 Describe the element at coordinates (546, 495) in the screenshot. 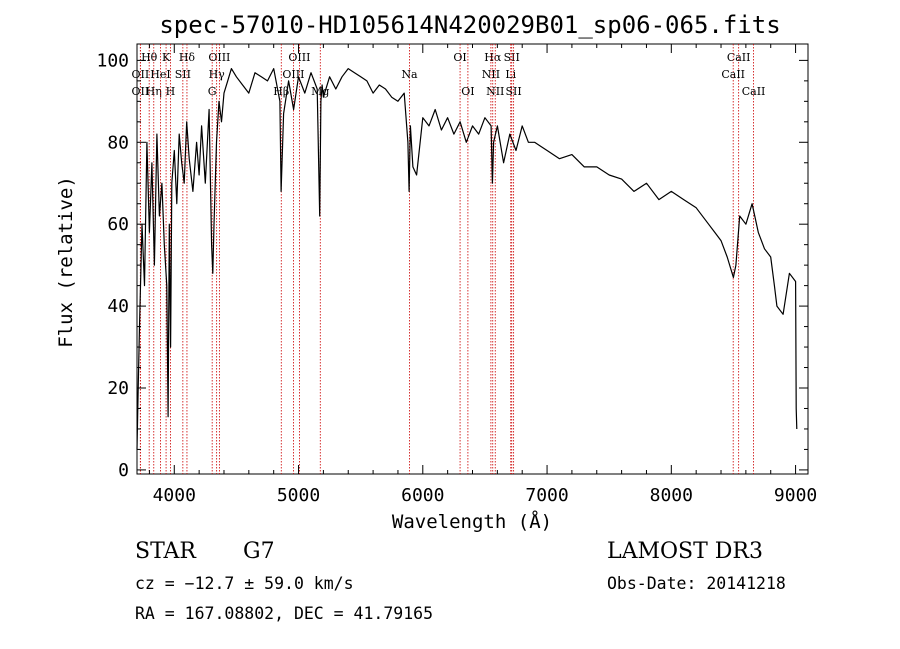

I see `x-tick-label: 7000` at that location.